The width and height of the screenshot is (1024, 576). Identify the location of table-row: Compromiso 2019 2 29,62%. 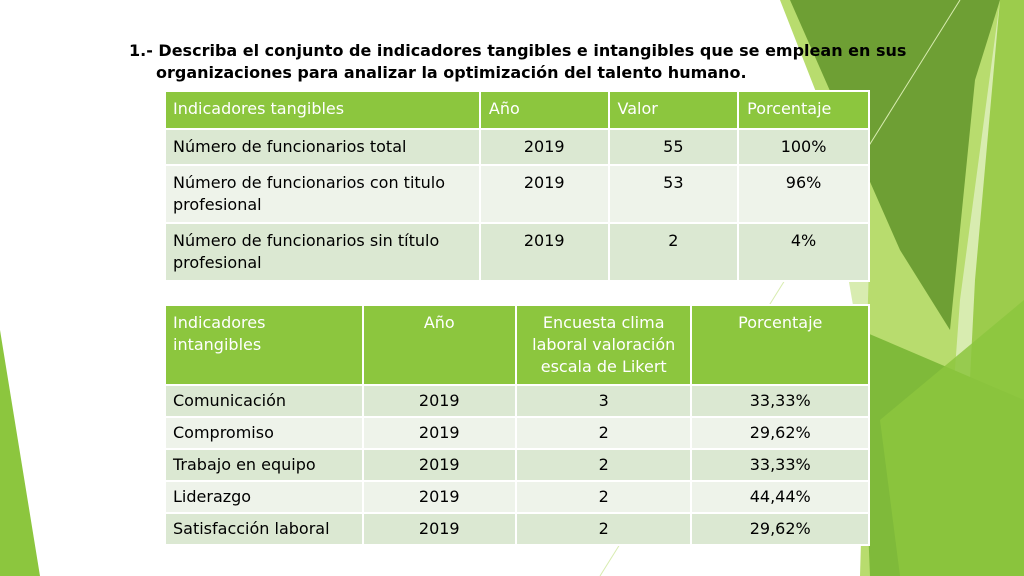
(517, 433).